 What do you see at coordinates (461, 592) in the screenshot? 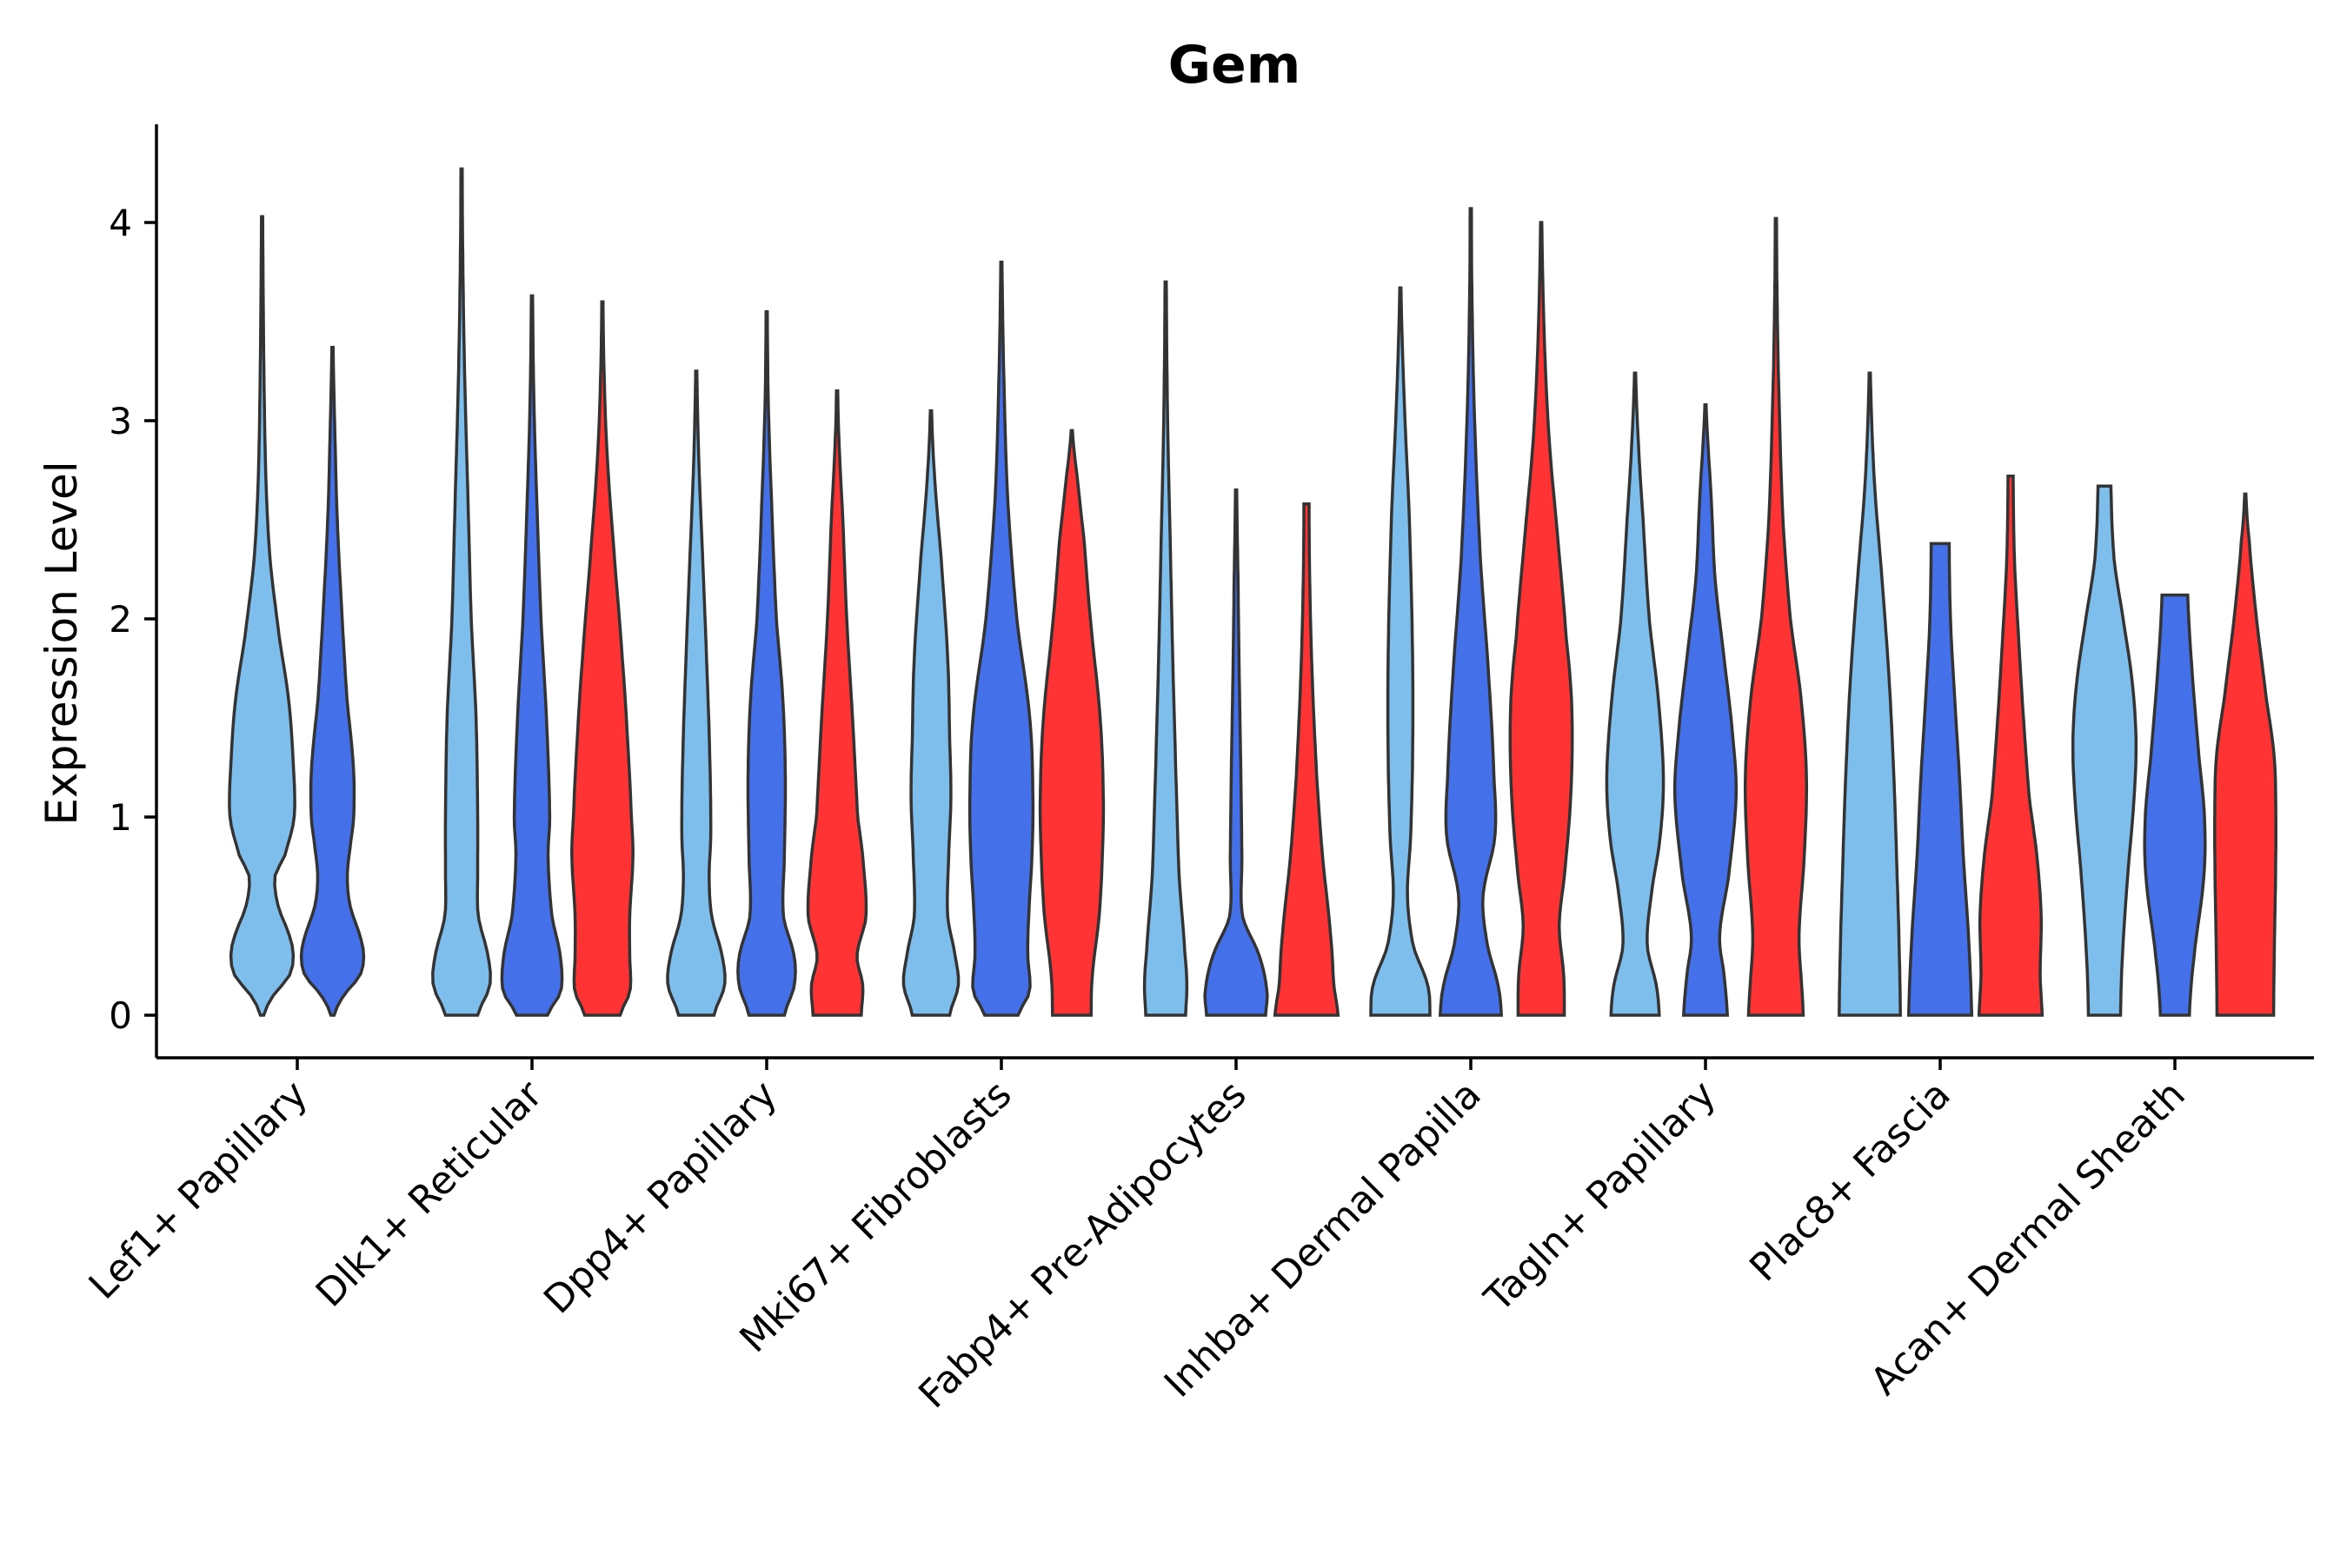
I see `violin-dlk1-reticular-light-blue` at bounding box center [461, 592].